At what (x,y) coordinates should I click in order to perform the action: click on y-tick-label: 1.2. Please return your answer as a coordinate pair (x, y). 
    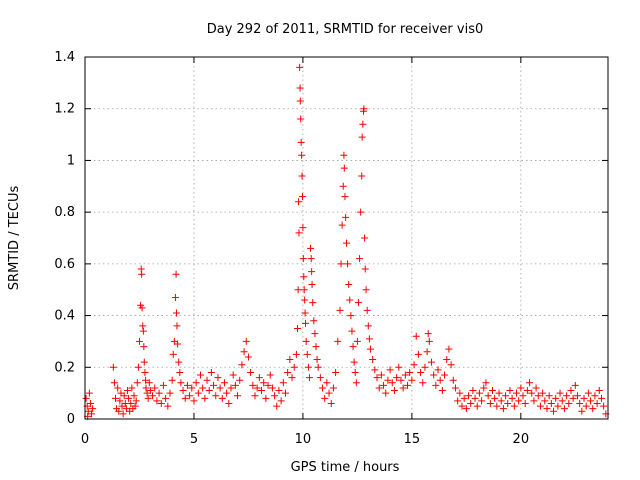
    Looking at the image, I should click on (64, 109).